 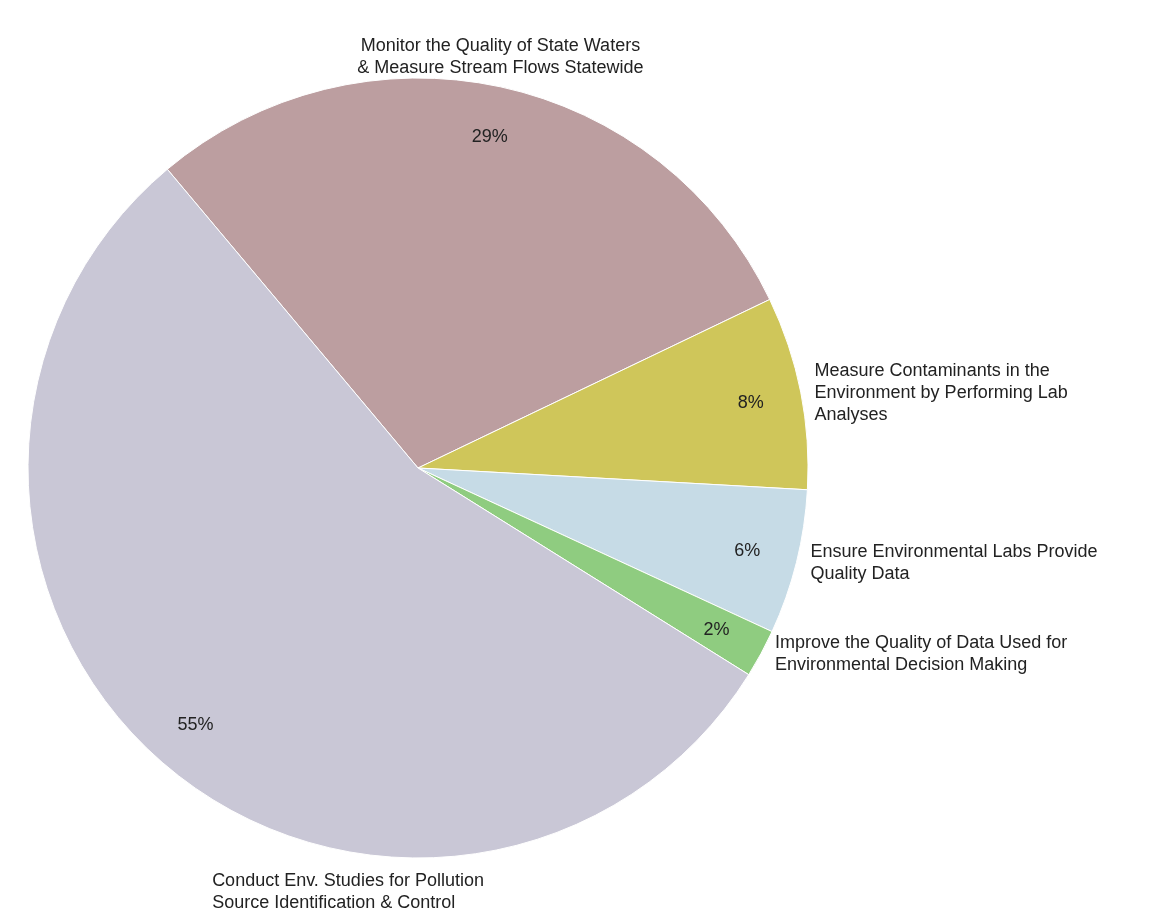 I want to click on data-label: 8%, so click(x=750, y=402).